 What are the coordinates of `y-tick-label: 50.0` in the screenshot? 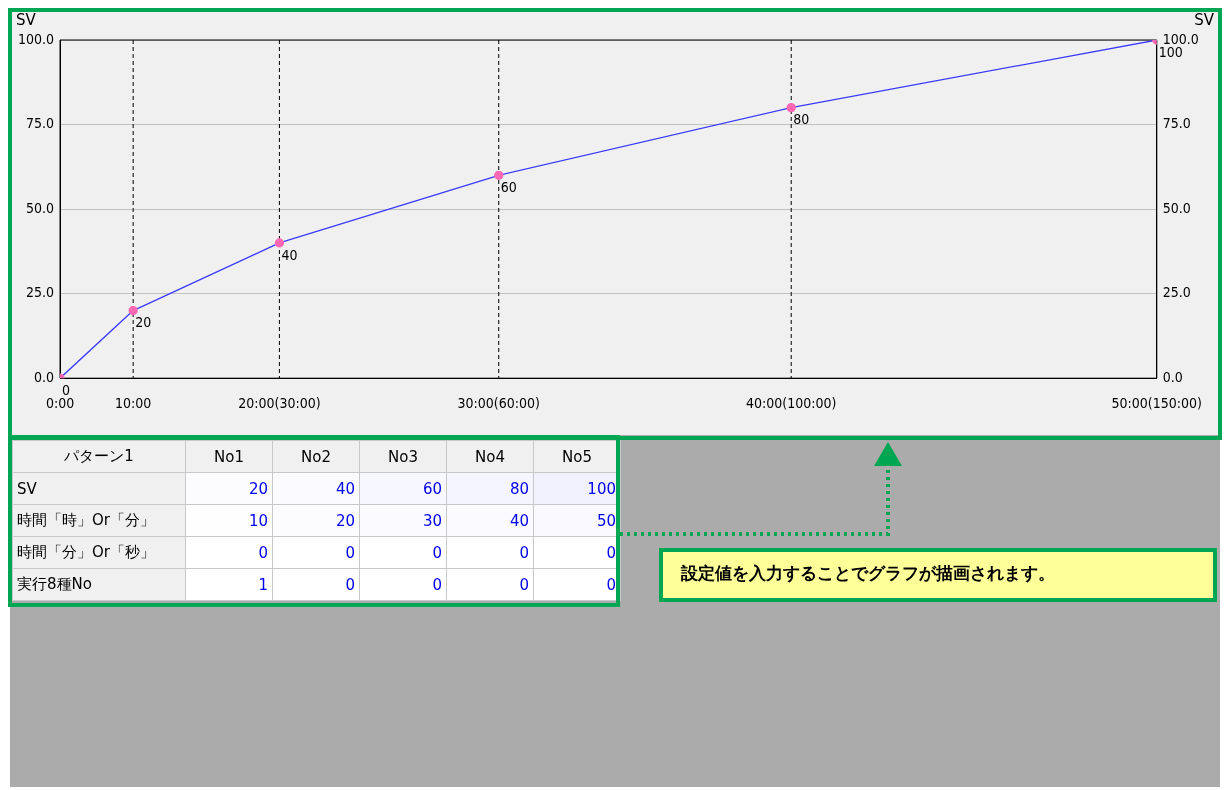 It's located at (40, 207).